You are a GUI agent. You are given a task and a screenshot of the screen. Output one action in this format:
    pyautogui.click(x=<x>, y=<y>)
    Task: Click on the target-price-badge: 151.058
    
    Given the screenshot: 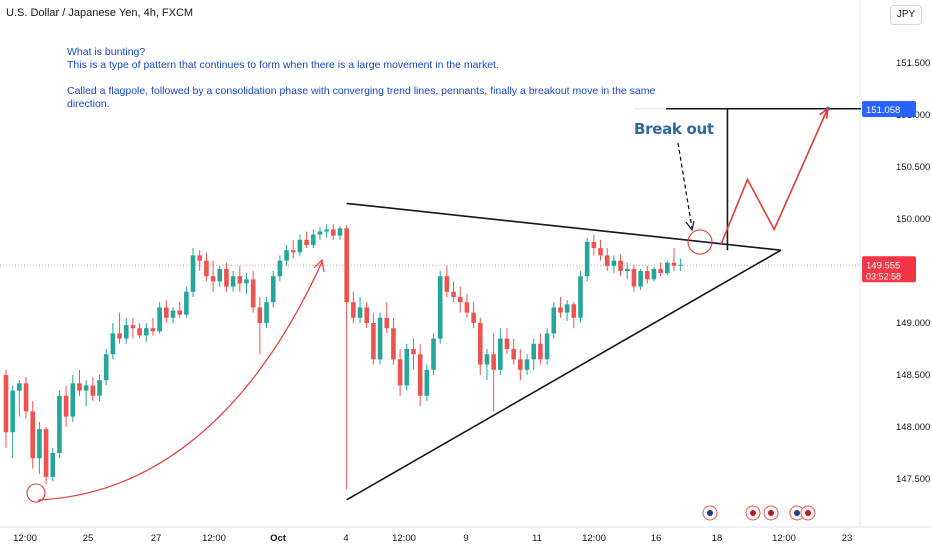 What is the action you would take?
    pyautogui.click(x=889, y=108)
    